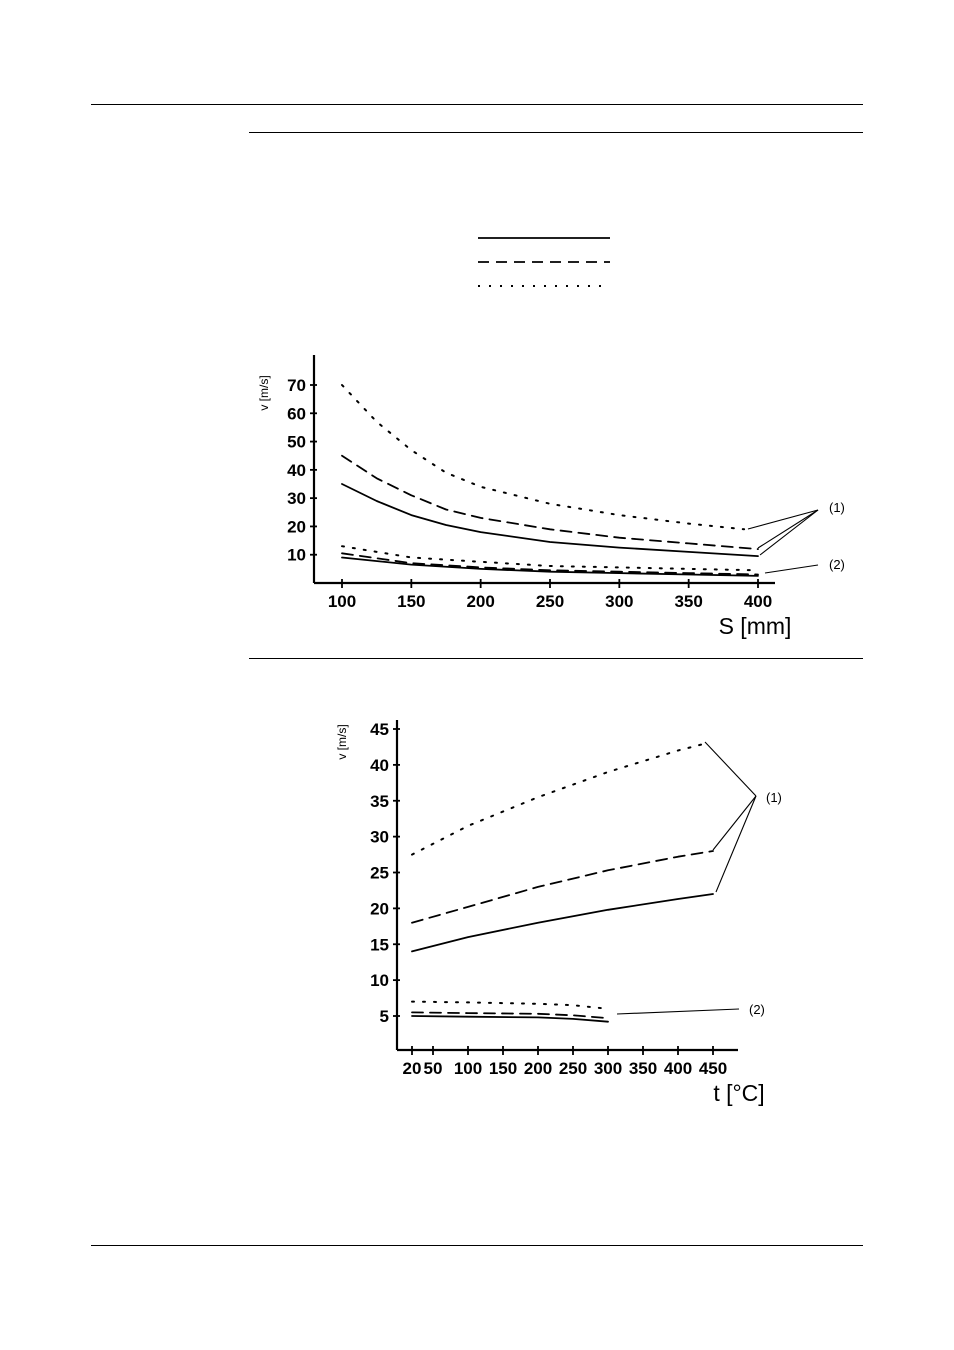 The height and width of the screenshot is (1350, 954). I want to click on x-axis-label: t [°C], so click(738, 1093).